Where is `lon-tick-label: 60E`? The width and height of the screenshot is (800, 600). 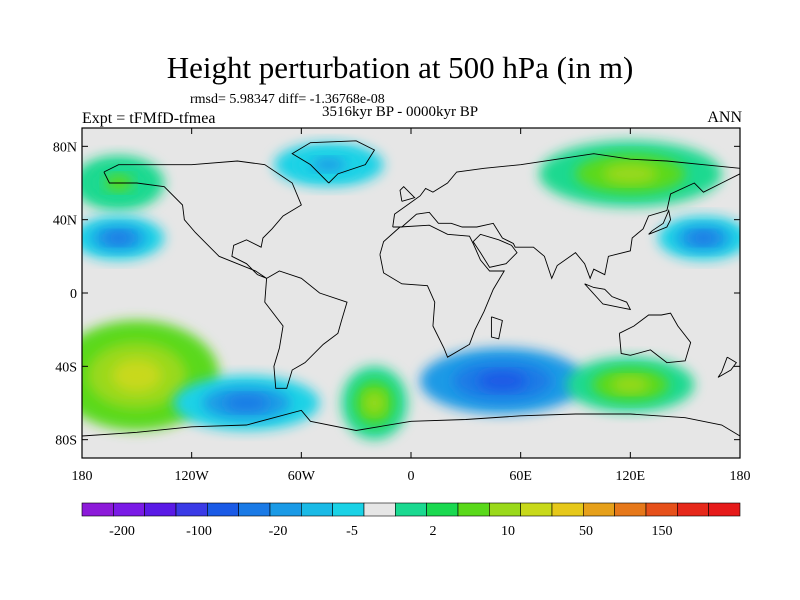 lon-tick-label: 60E is located at coordinates (520, 476).